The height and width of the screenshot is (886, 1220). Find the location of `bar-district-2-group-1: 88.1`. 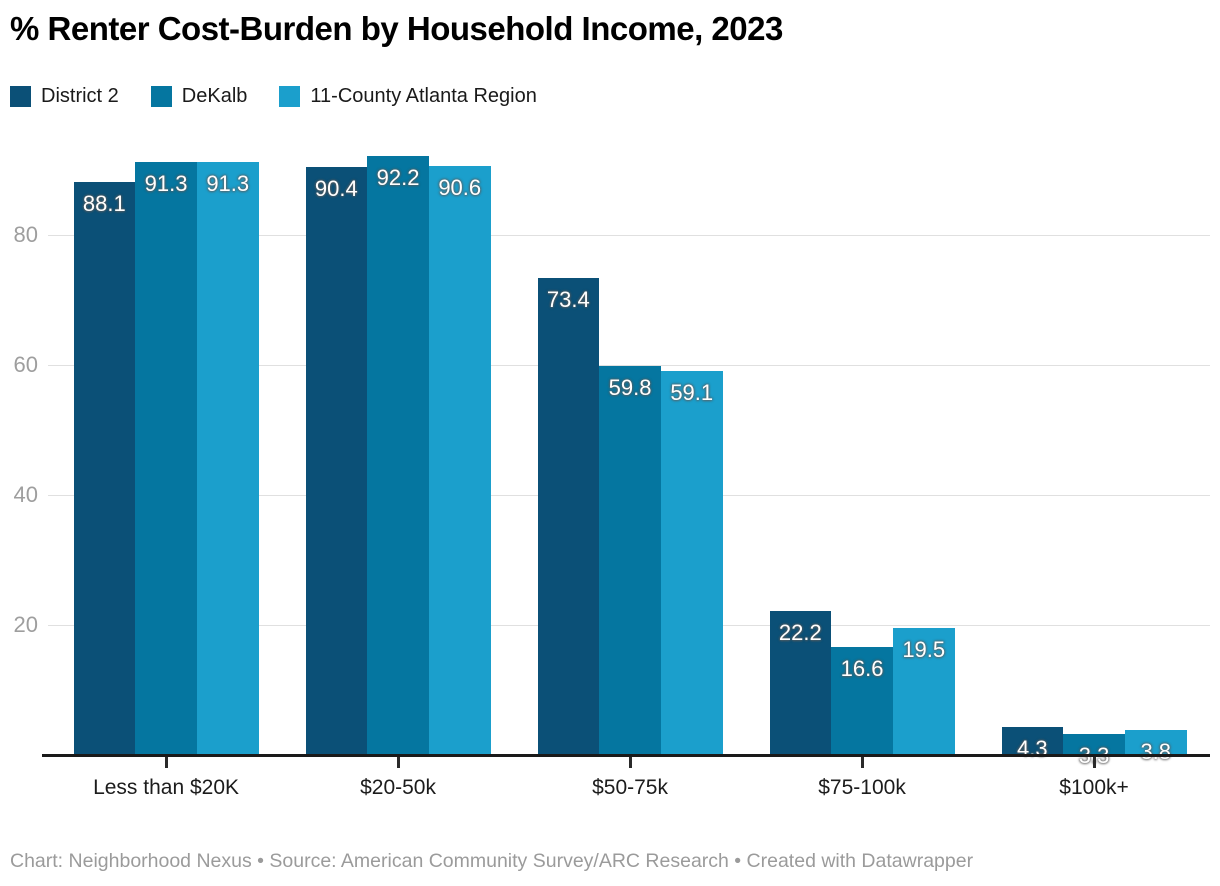

bar-district-2-group-1: 88.1 is located at coordinates (104, 468).